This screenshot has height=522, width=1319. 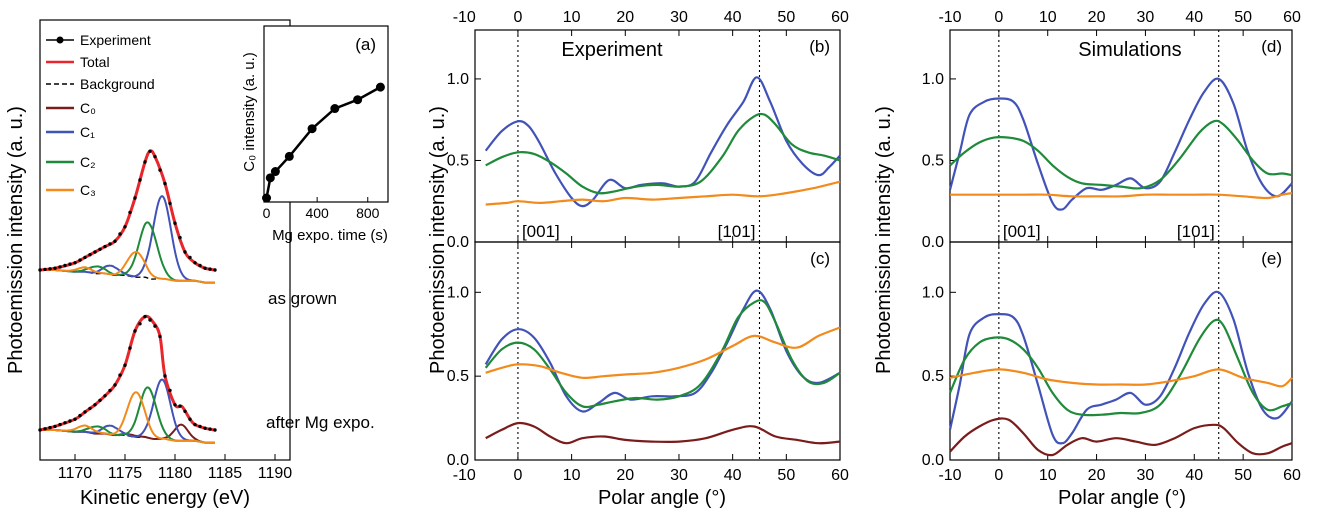 What do you see at coordinates (786, 475) in the screenshot?
I see `x-tick-label: 50` at bounding box center [786, 475].